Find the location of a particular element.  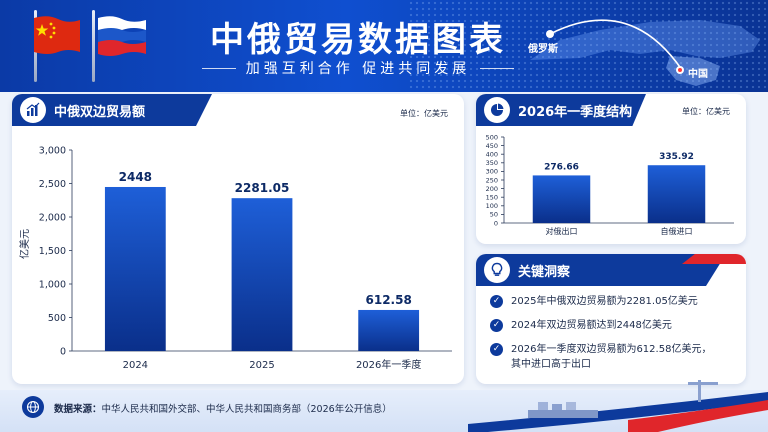

x-category-label: 对俄出口 is located at coordinates (562, 231).